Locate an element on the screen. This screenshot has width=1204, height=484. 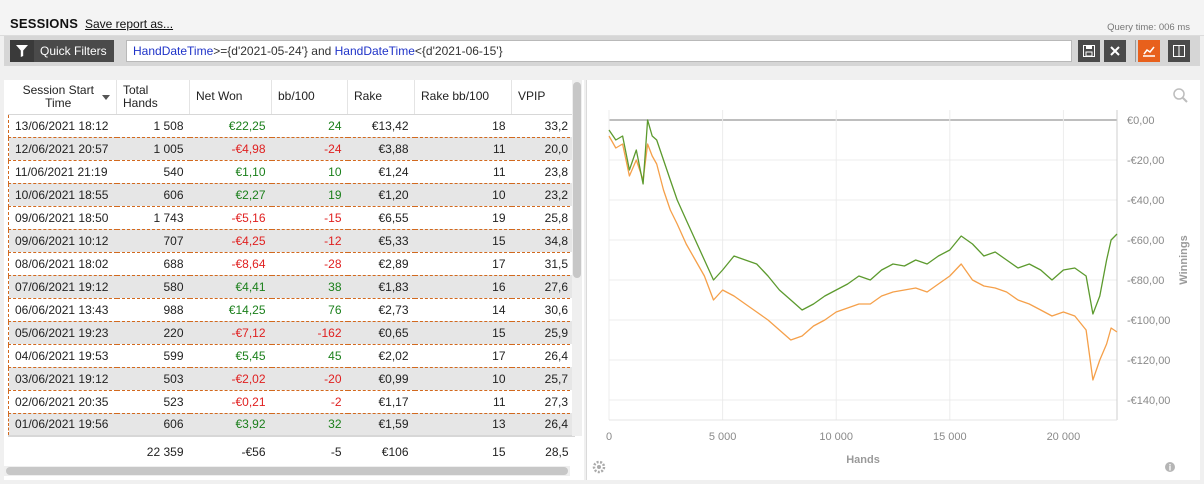
table-cell: 31,5 is located at coordinates (543, 263).